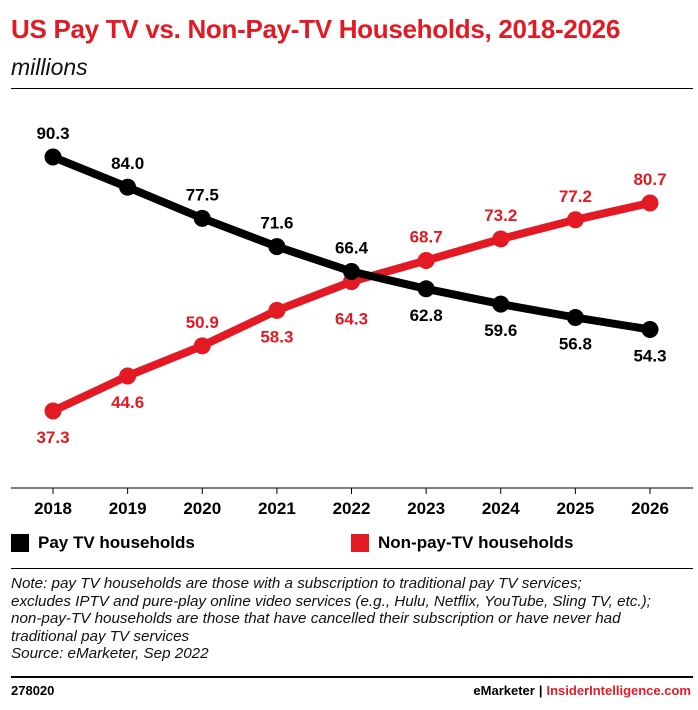 The width and height of the screenshot is (698, 710). What do you see at coordinates (128, 508) in the screenshot?
I see `x-tick-label: 2019` at bounding box center [128, 508].